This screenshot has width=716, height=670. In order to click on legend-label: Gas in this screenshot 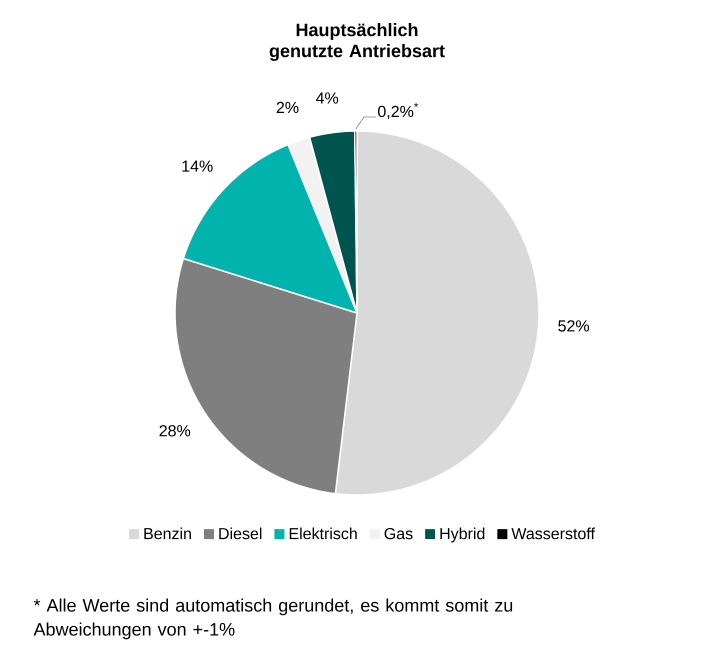, I will do `click(398, 534)`.